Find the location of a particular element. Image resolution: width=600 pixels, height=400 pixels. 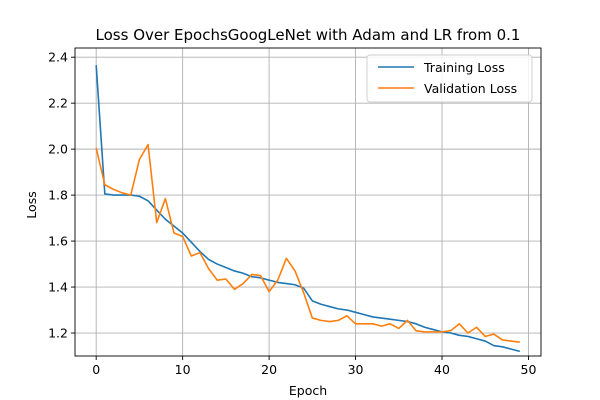

y-tick-label: 1.2 is located at coordinates (58, 333).